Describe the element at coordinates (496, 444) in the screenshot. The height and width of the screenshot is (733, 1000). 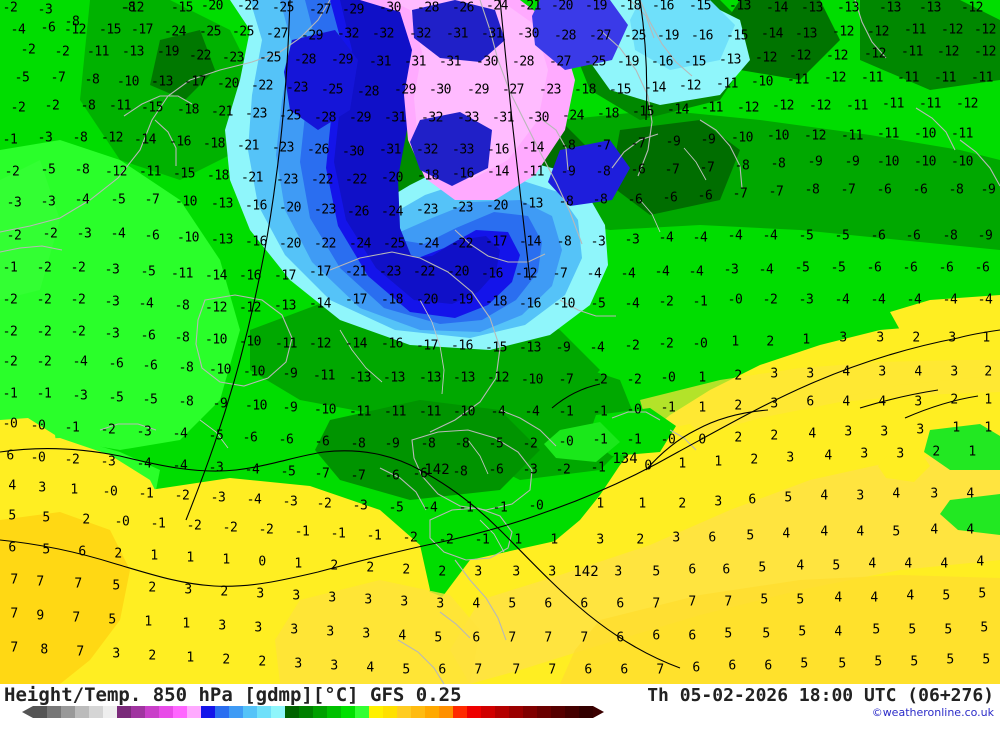
I see `temperature-value: -5` at that location.